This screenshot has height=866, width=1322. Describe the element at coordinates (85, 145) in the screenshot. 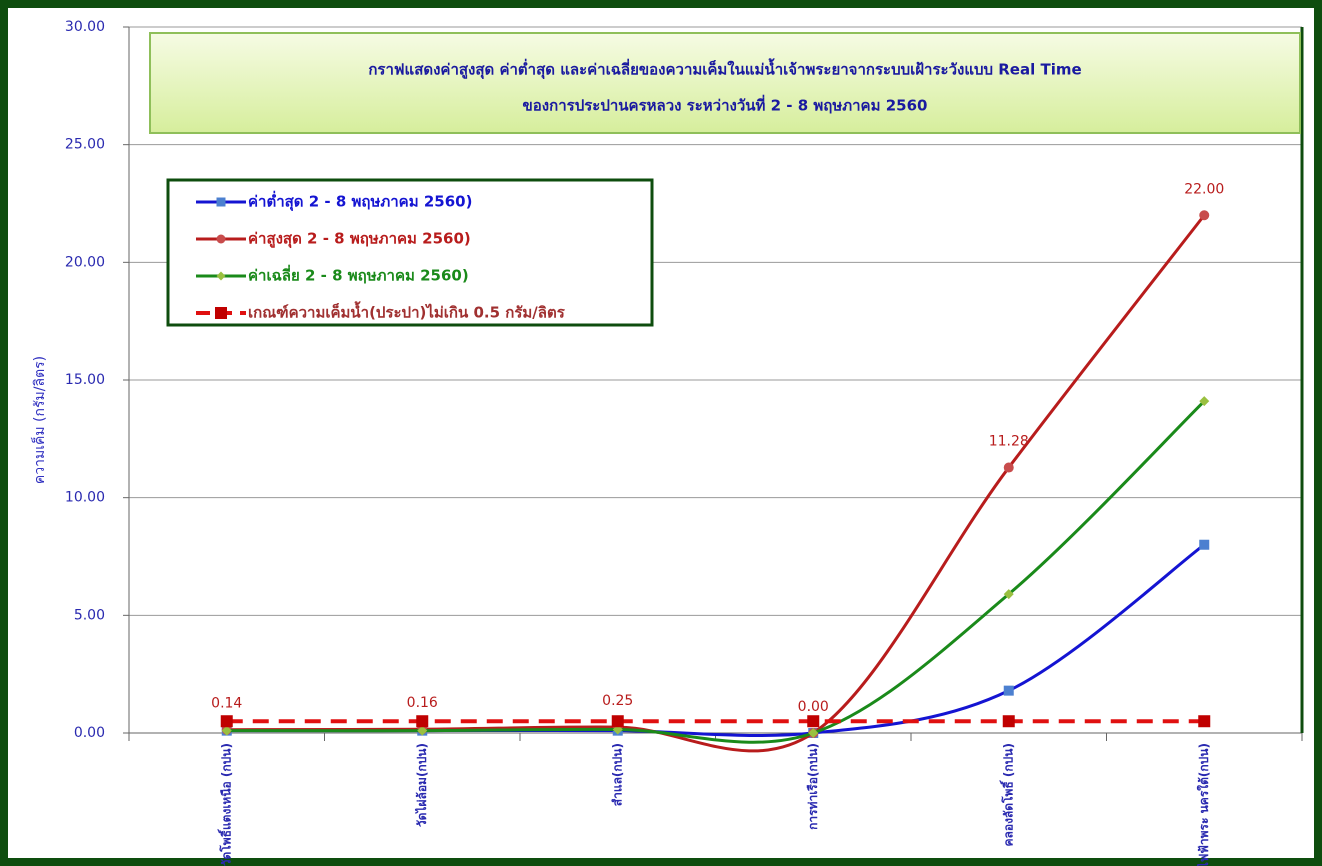

I see `y-tick-label: 25.00` at that location.